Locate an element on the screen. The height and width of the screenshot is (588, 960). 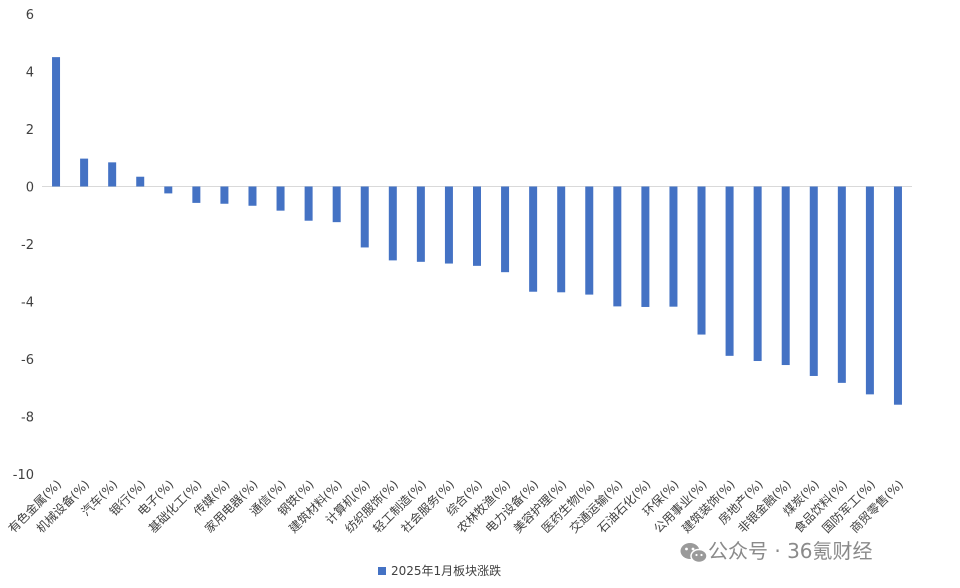
y-tick-label: 6 is located at coordinates (30, 15).